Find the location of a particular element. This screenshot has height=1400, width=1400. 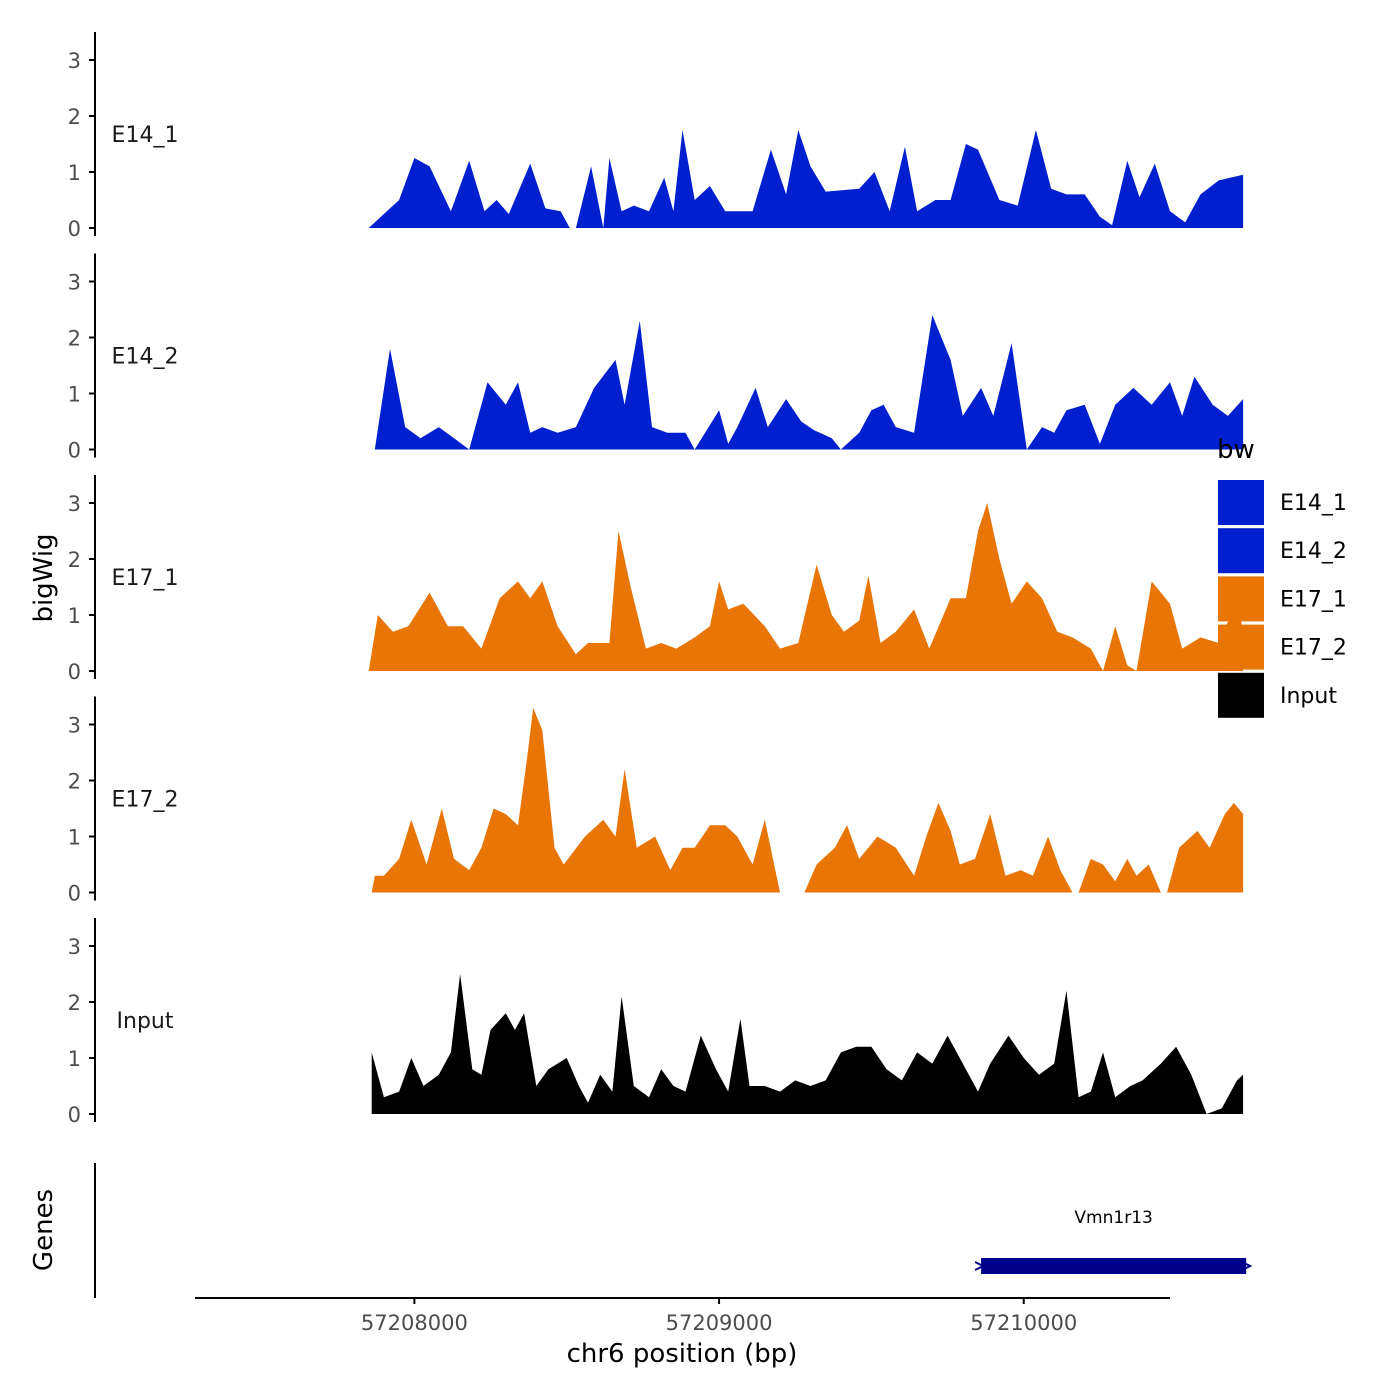

legend-entry-E17_1: E17_1 is located at coordinates (1282, 599).